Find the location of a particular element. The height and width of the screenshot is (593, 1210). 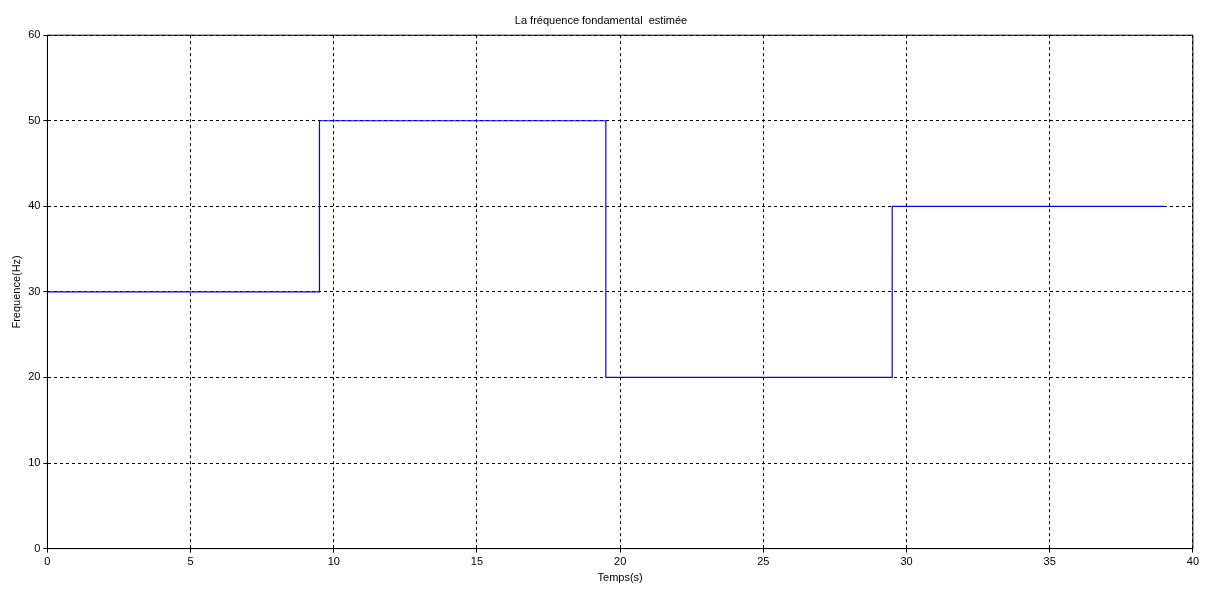

y-tick-label: 20 is located at coordinates (34, 376).